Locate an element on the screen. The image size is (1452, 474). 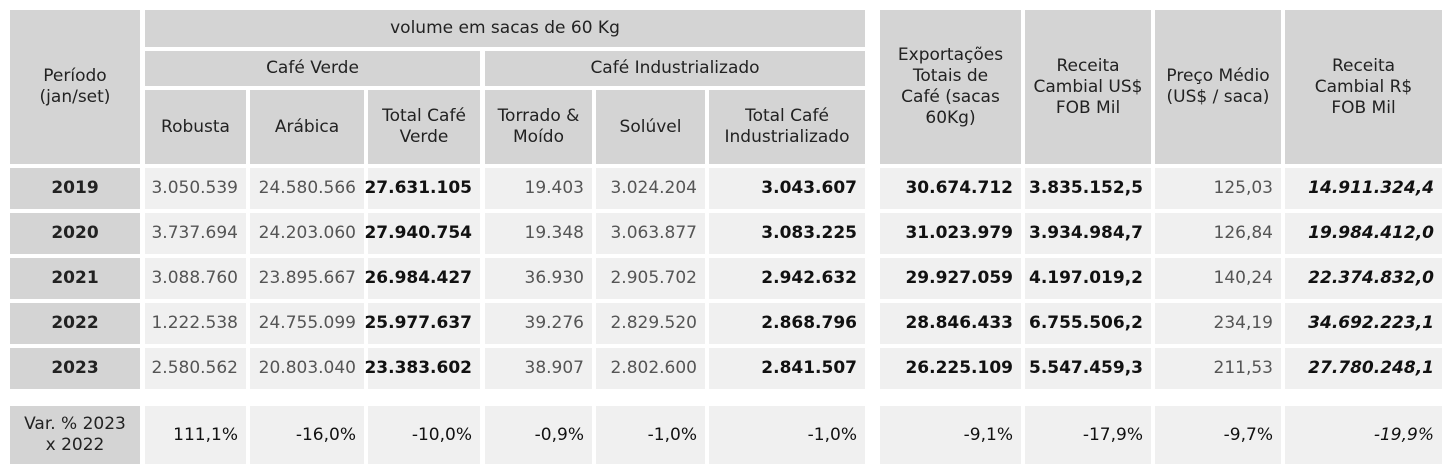
row-total-ind: 3.043.607 is located at coordinates (787, 188).